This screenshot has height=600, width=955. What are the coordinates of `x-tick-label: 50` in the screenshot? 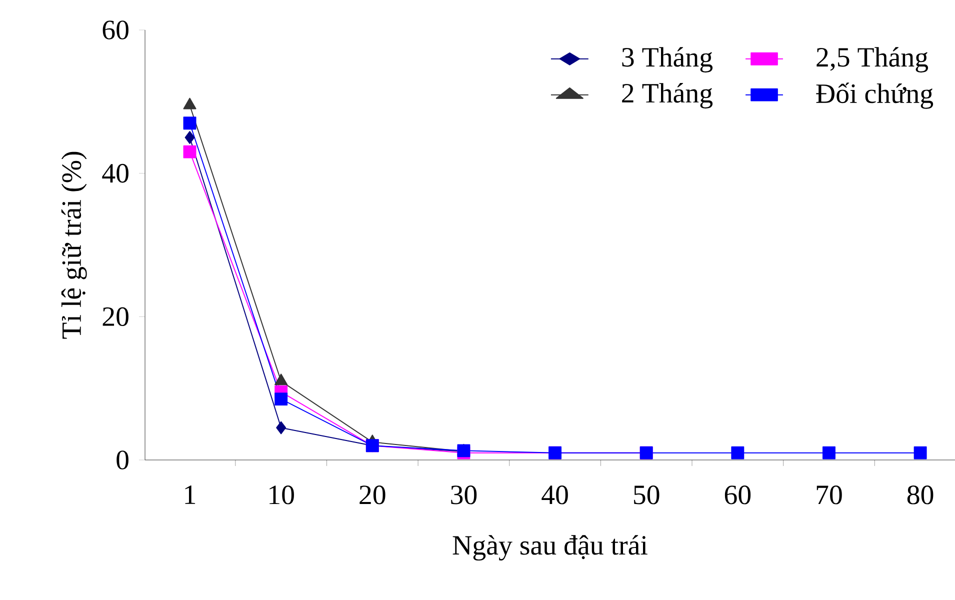 It's located at (647, 494).